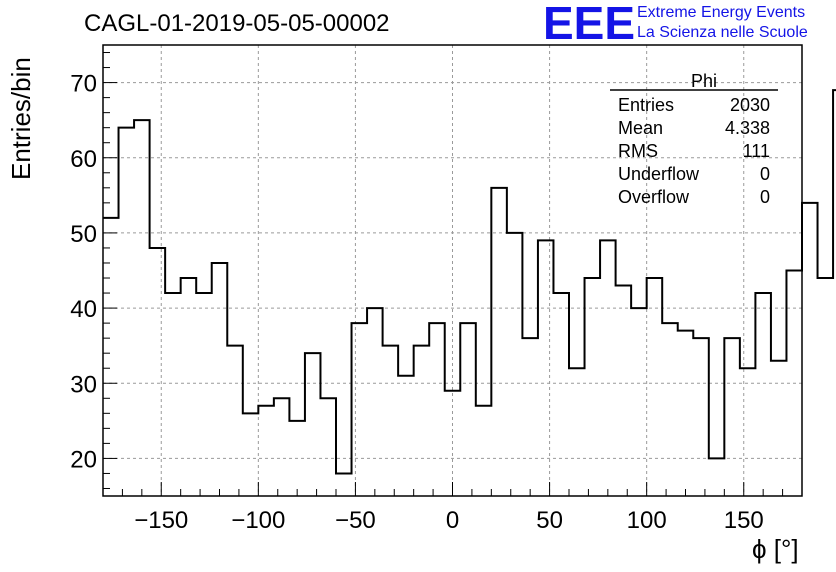  What do you see at coordinates (775, 549) in the screenshot?
I see `x-axis-label: ϕ [°]` at bounding box center [775, 549].